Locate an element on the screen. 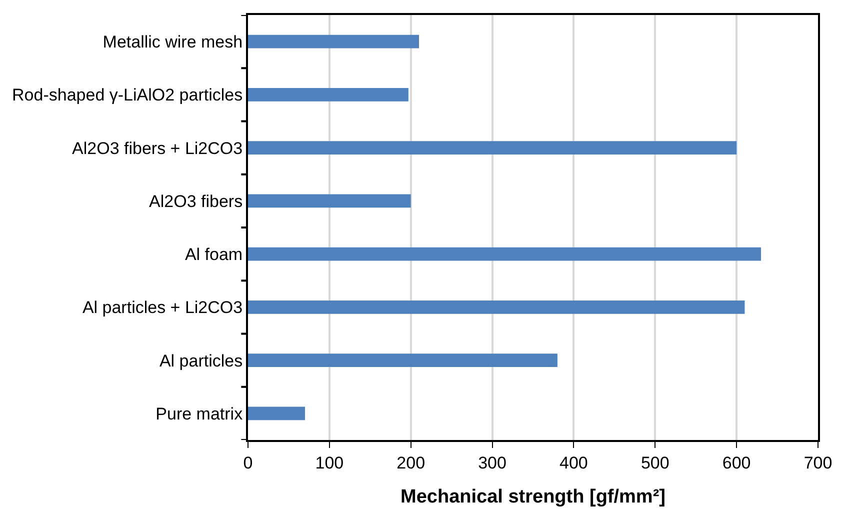 The width and height of the screenshot is (844, 516). x-axis-title: Mechanical strength [gf/mm²] is located at coordinates (533, 497).